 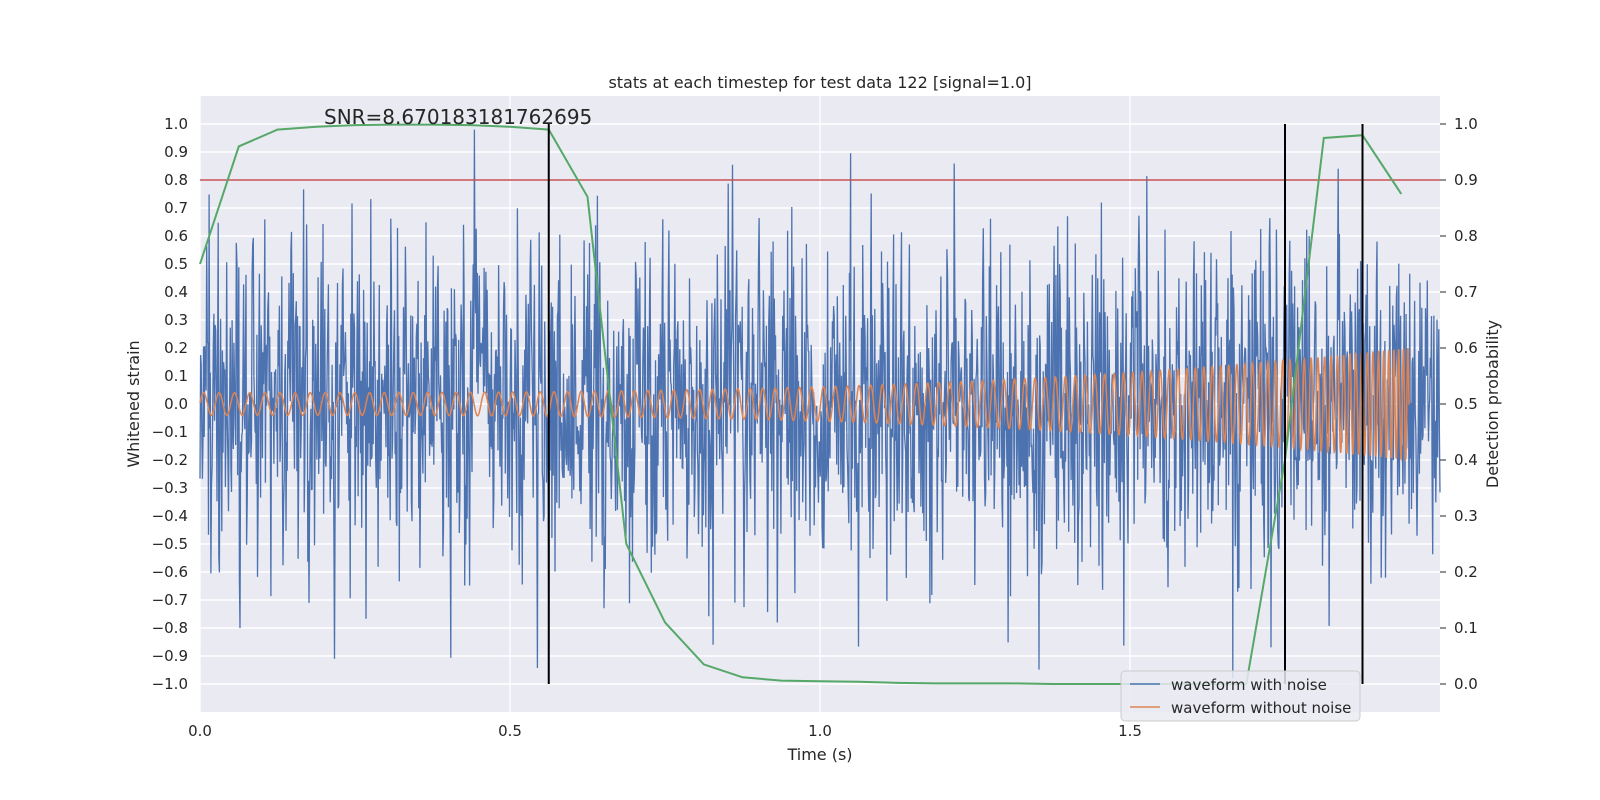 I want to click on legend-frame, so click(x=1240, y=696).